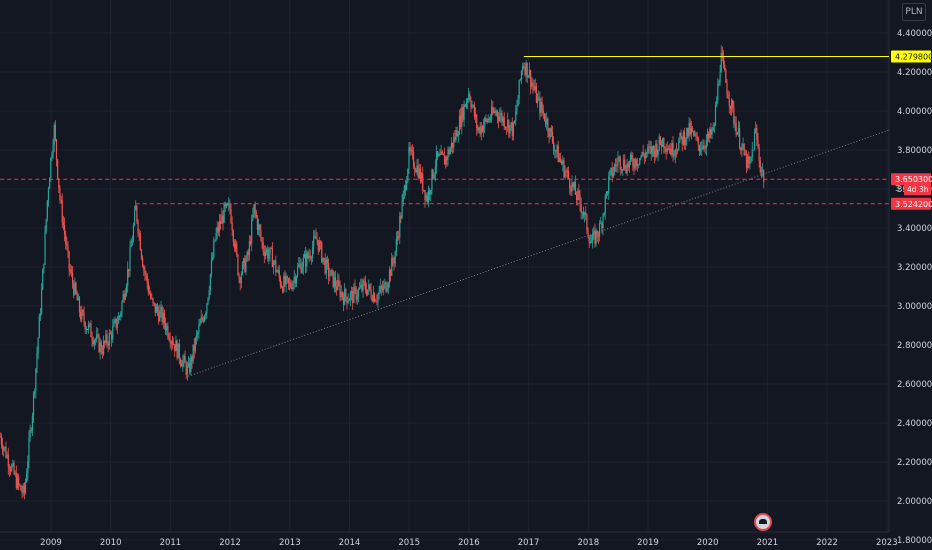  What do you see at coordinates (914, 12) in the screenshot?
I see `currency-badge: PLN` at bounding box center [914, 12].